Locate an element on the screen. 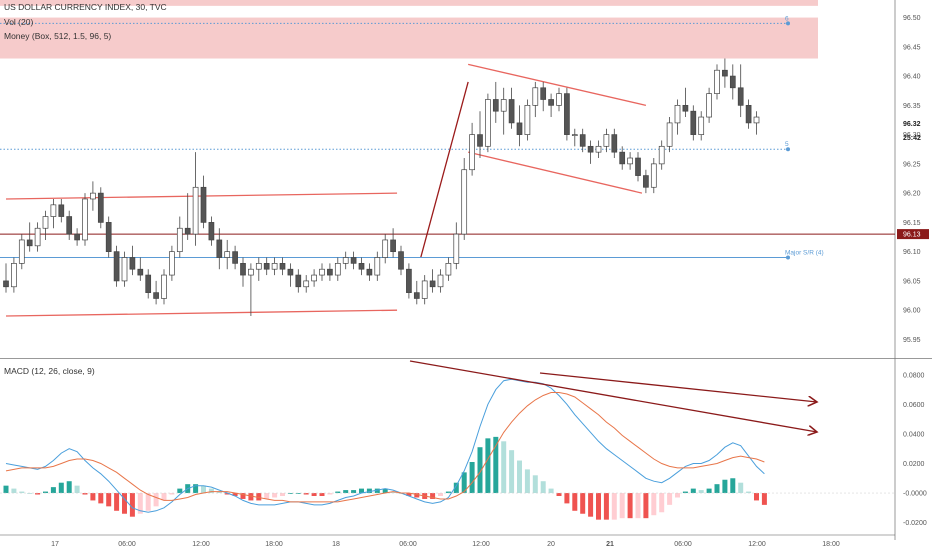  macd-tick-label: -0.0200 is located at coordinates (915, 523).